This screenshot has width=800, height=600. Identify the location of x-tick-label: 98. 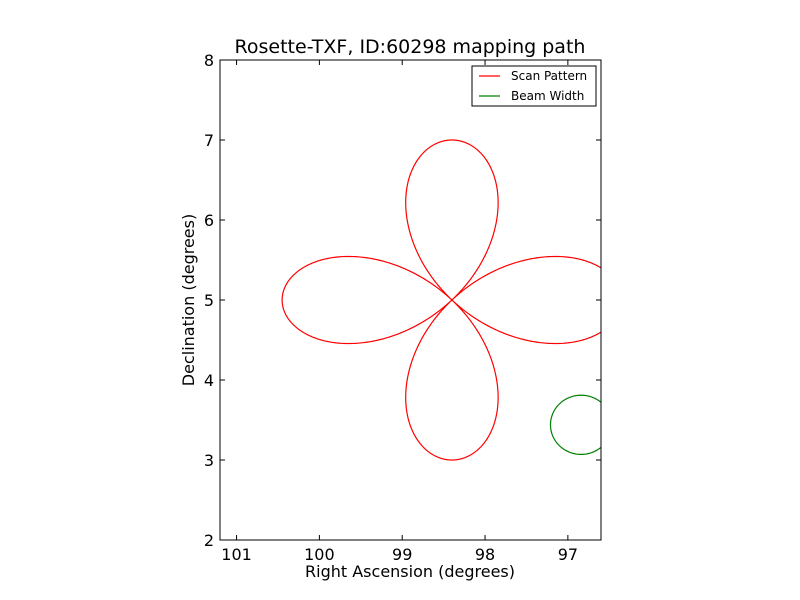
(485, 554).